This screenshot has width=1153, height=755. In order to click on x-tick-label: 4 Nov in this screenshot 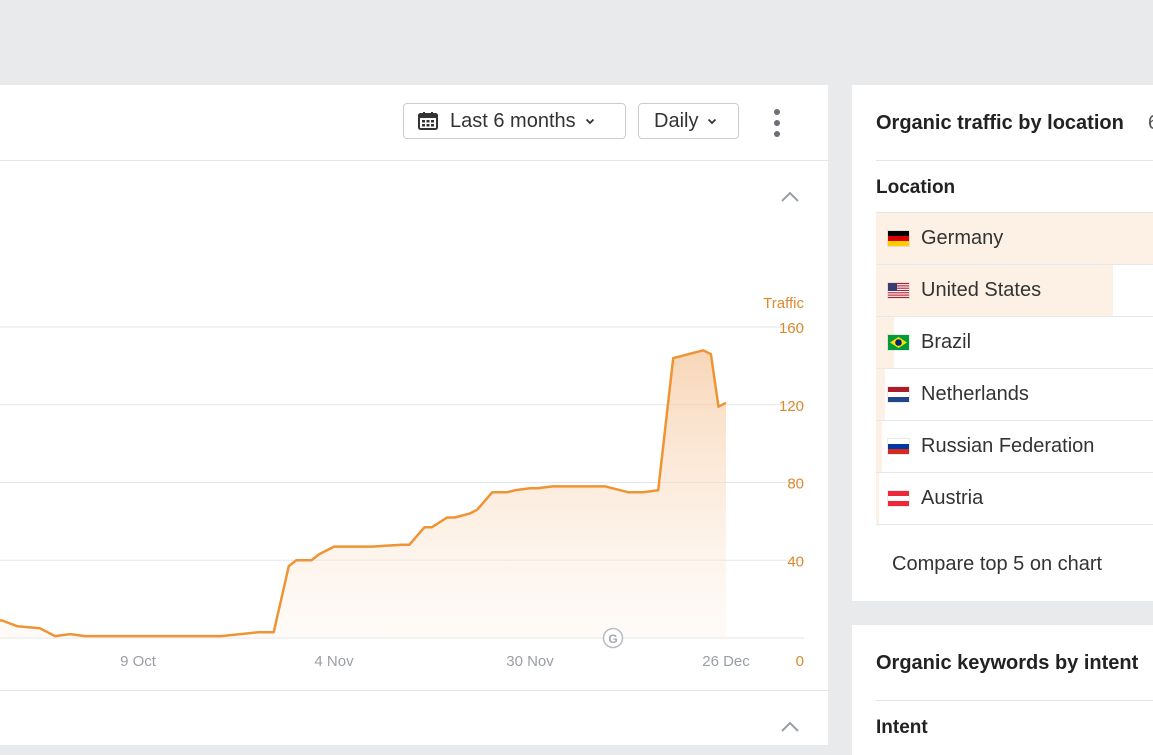, I will do `click(334, 661)`.